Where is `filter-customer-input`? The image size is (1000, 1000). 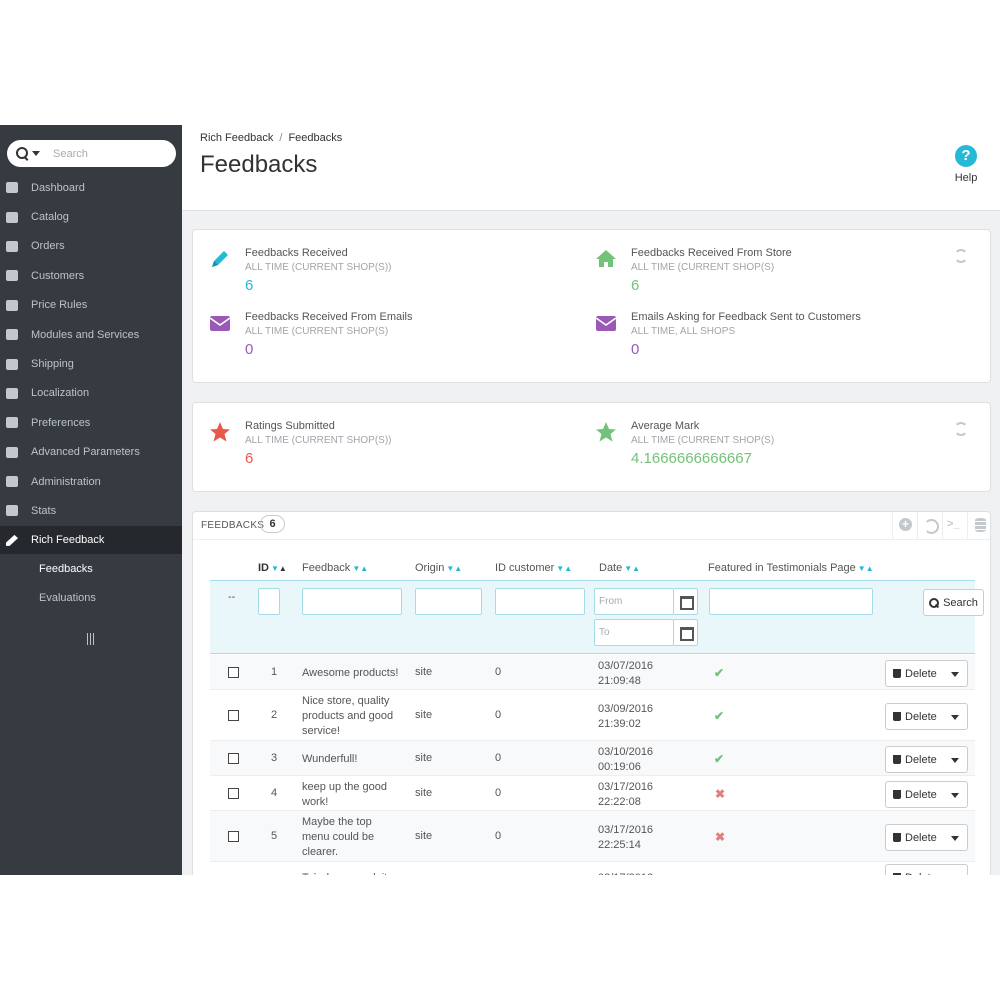
filter-customer-input is located at coordinates (540, 601).